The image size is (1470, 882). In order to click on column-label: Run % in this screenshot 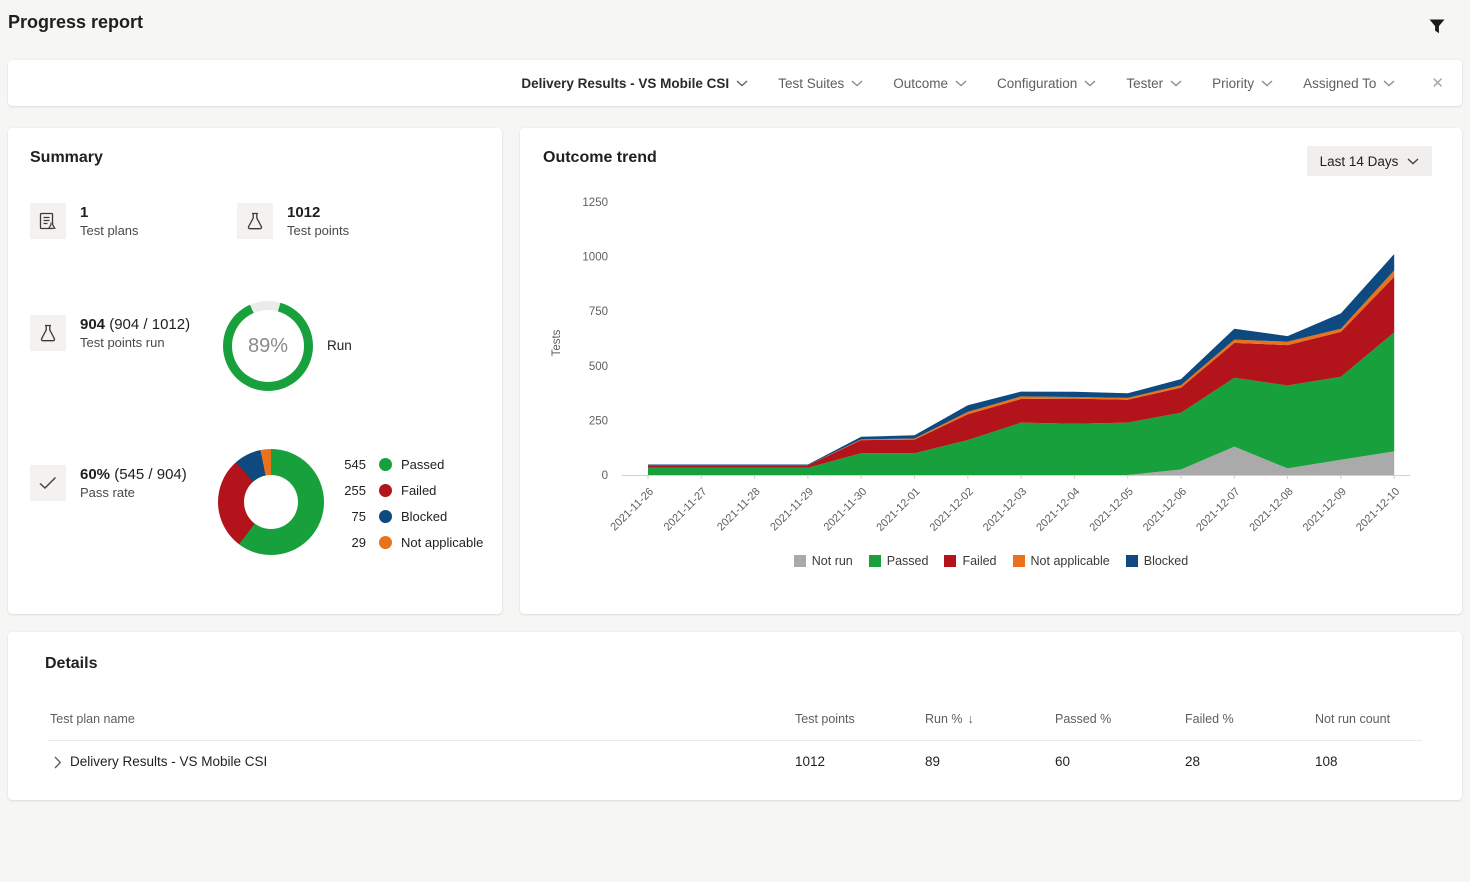, I will do `click(944, 719)`.